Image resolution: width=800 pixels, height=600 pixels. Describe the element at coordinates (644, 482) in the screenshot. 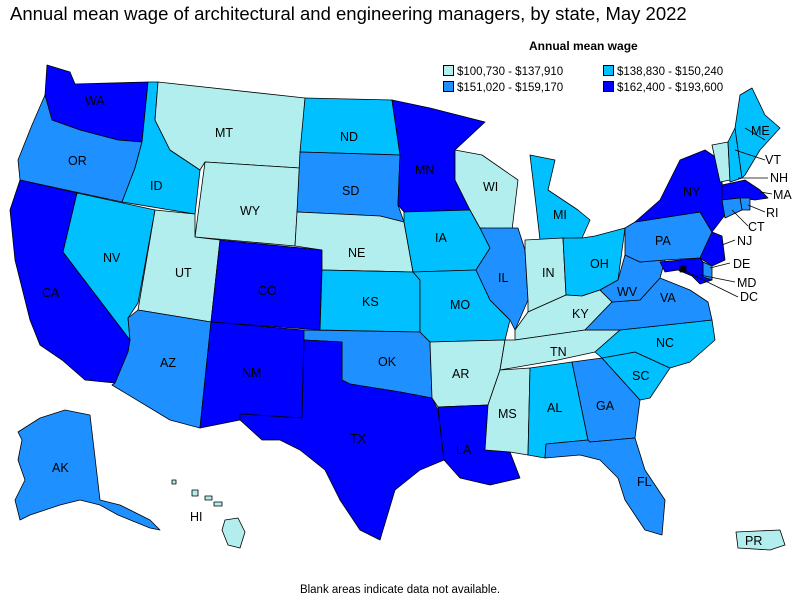

I see `label-fl: FL` at that location.